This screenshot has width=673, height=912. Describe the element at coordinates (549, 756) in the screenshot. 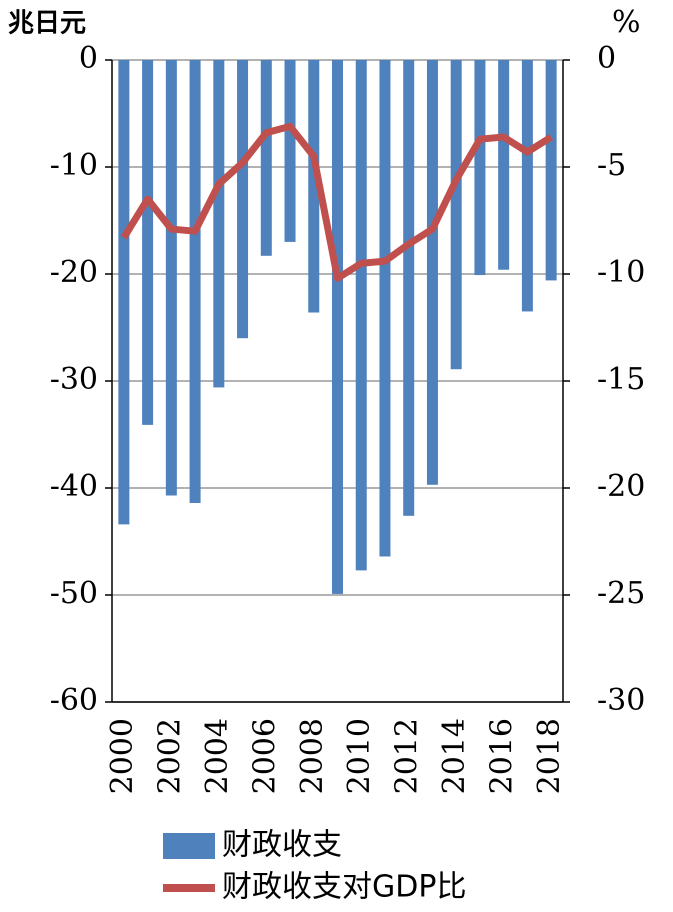

I see `x-tick-label: 2018` at that location.